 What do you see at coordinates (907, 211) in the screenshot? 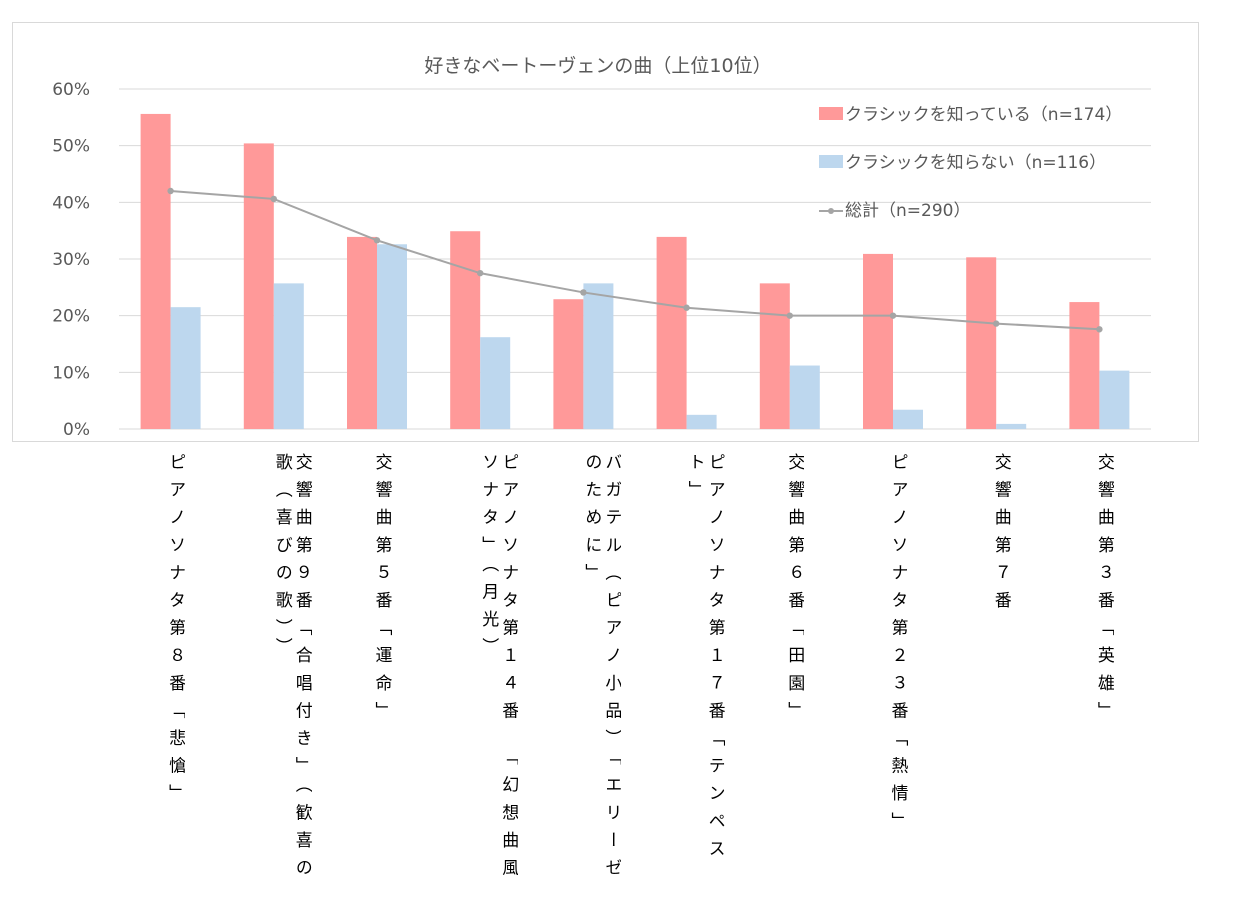
I see `legend-label-total: 総計（n=290）` at bounding box center [907, 211].